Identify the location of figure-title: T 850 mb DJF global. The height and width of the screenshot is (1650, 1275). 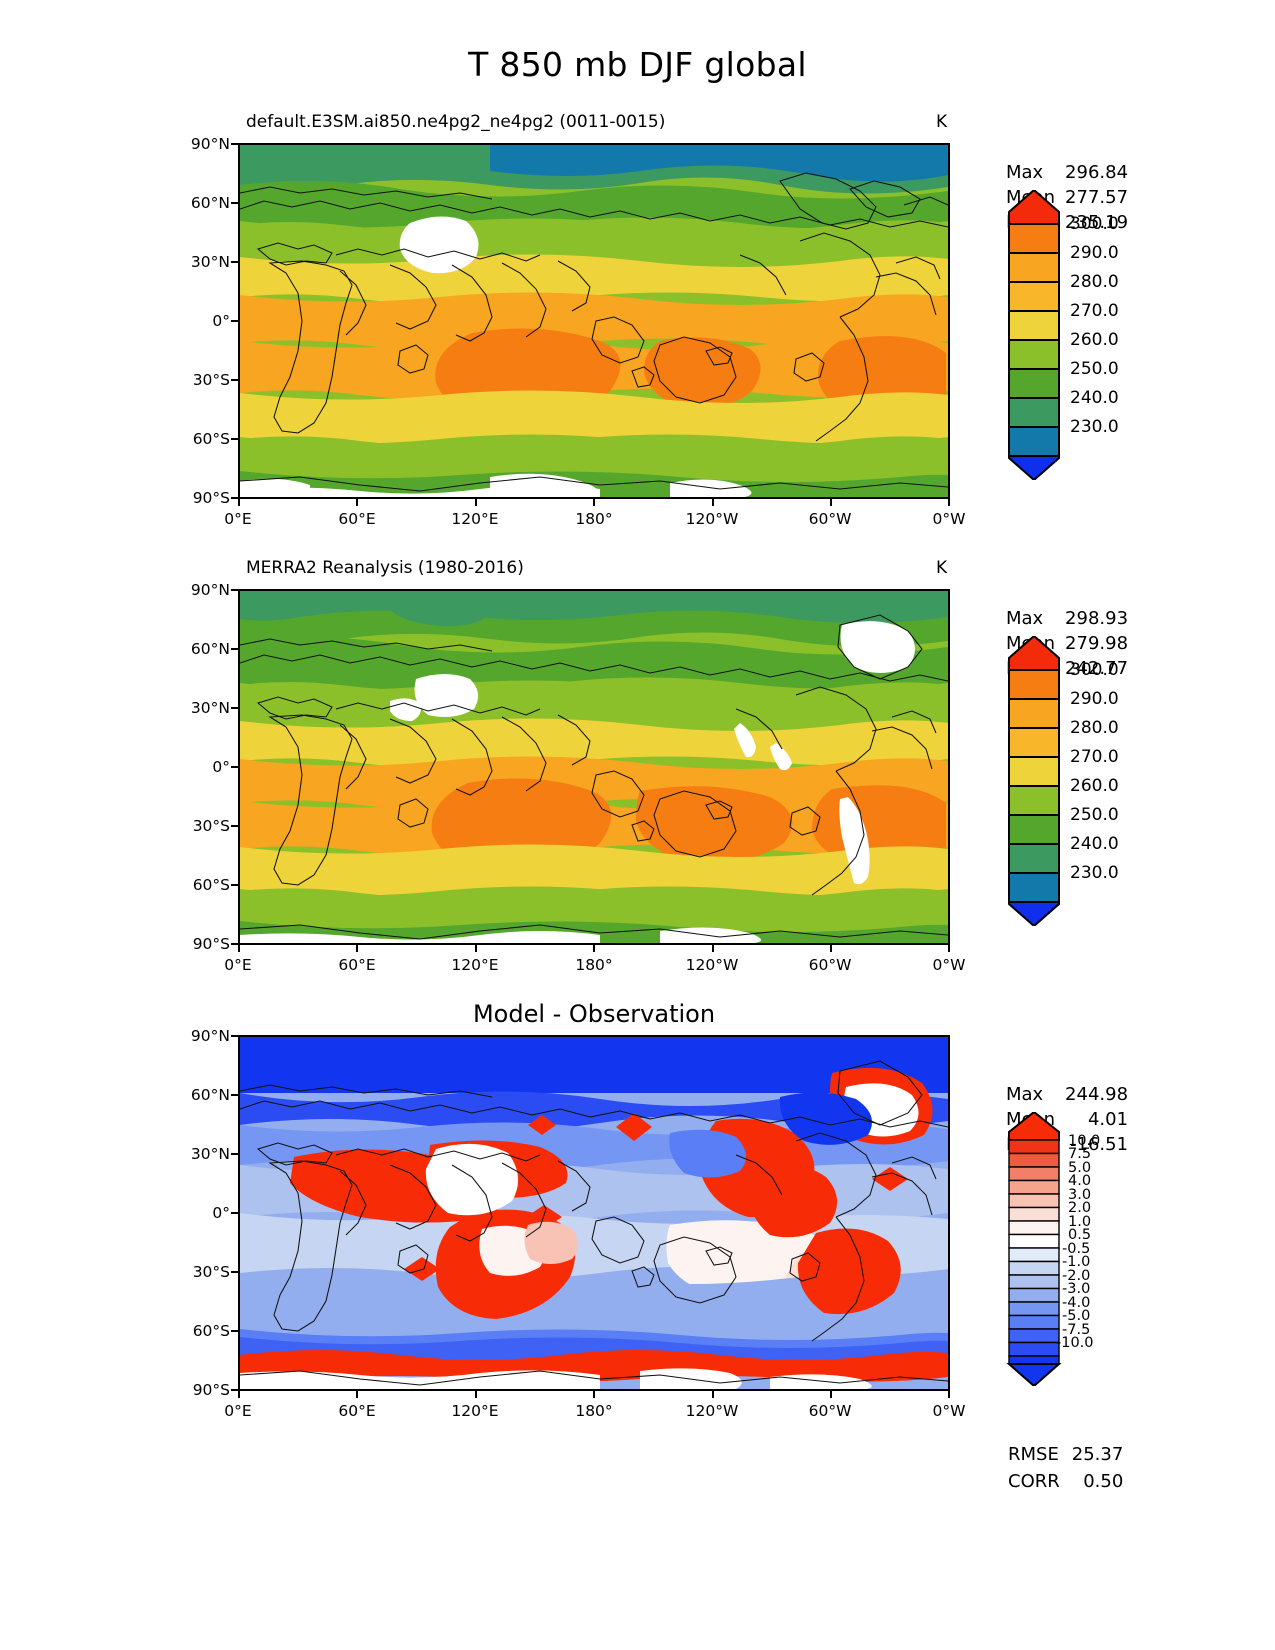
(637, 64).